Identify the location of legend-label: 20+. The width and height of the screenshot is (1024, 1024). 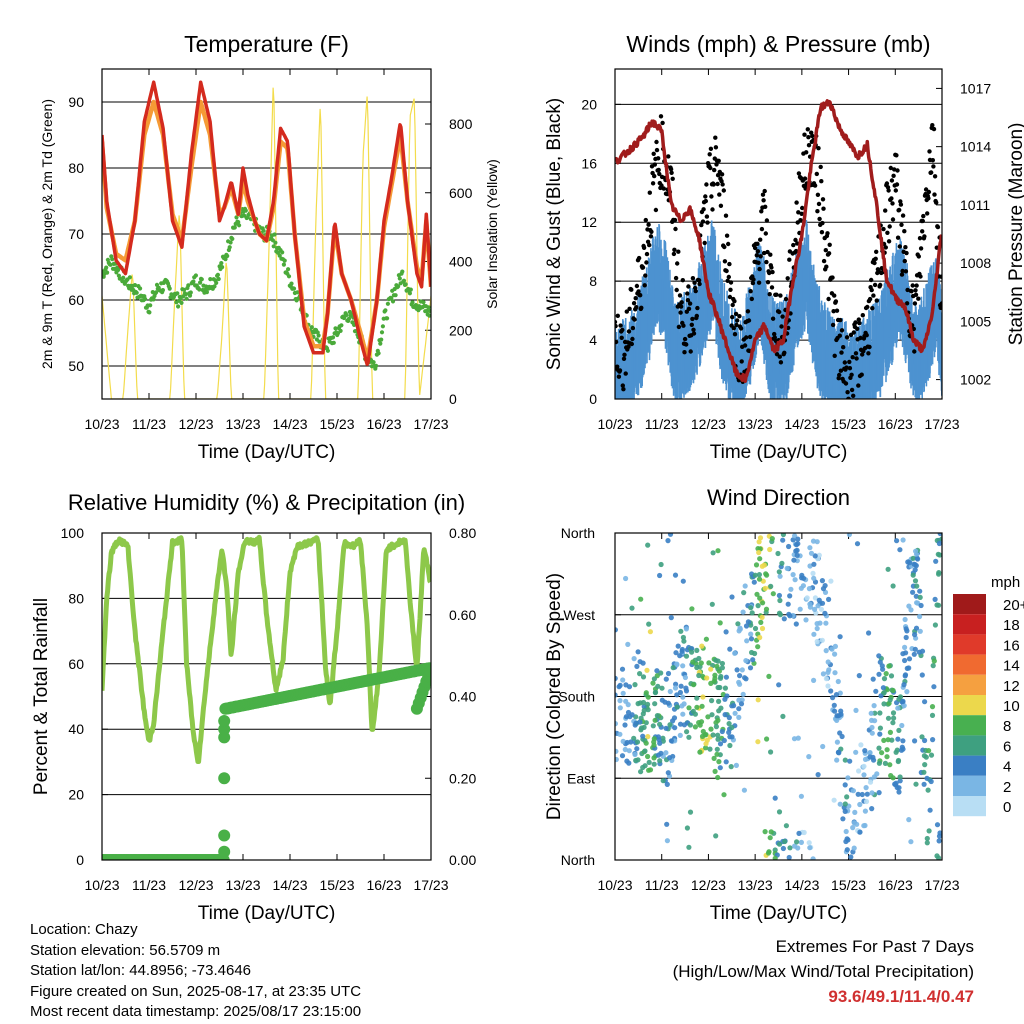
(1013, 605).